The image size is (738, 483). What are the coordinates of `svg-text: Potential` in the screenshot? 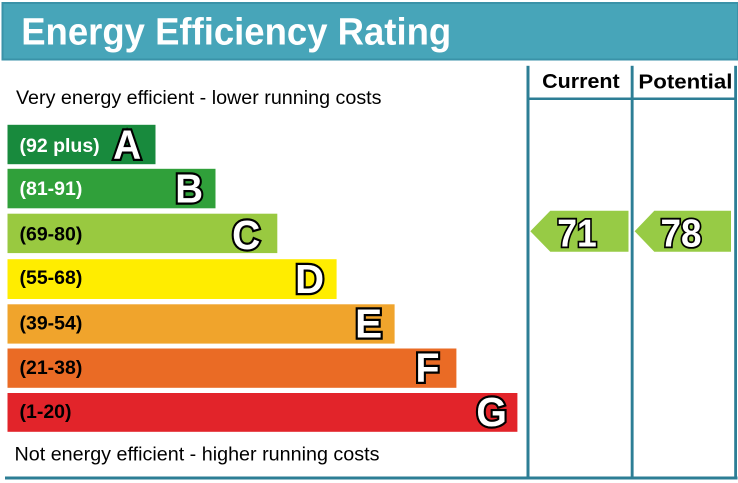 It's located at (685, 82).